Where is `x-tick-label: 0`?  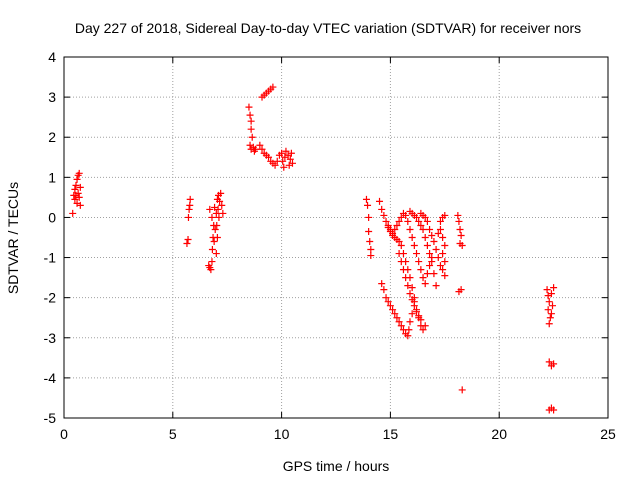
x-tick-label: 0 is located at coordinates (64, 434).